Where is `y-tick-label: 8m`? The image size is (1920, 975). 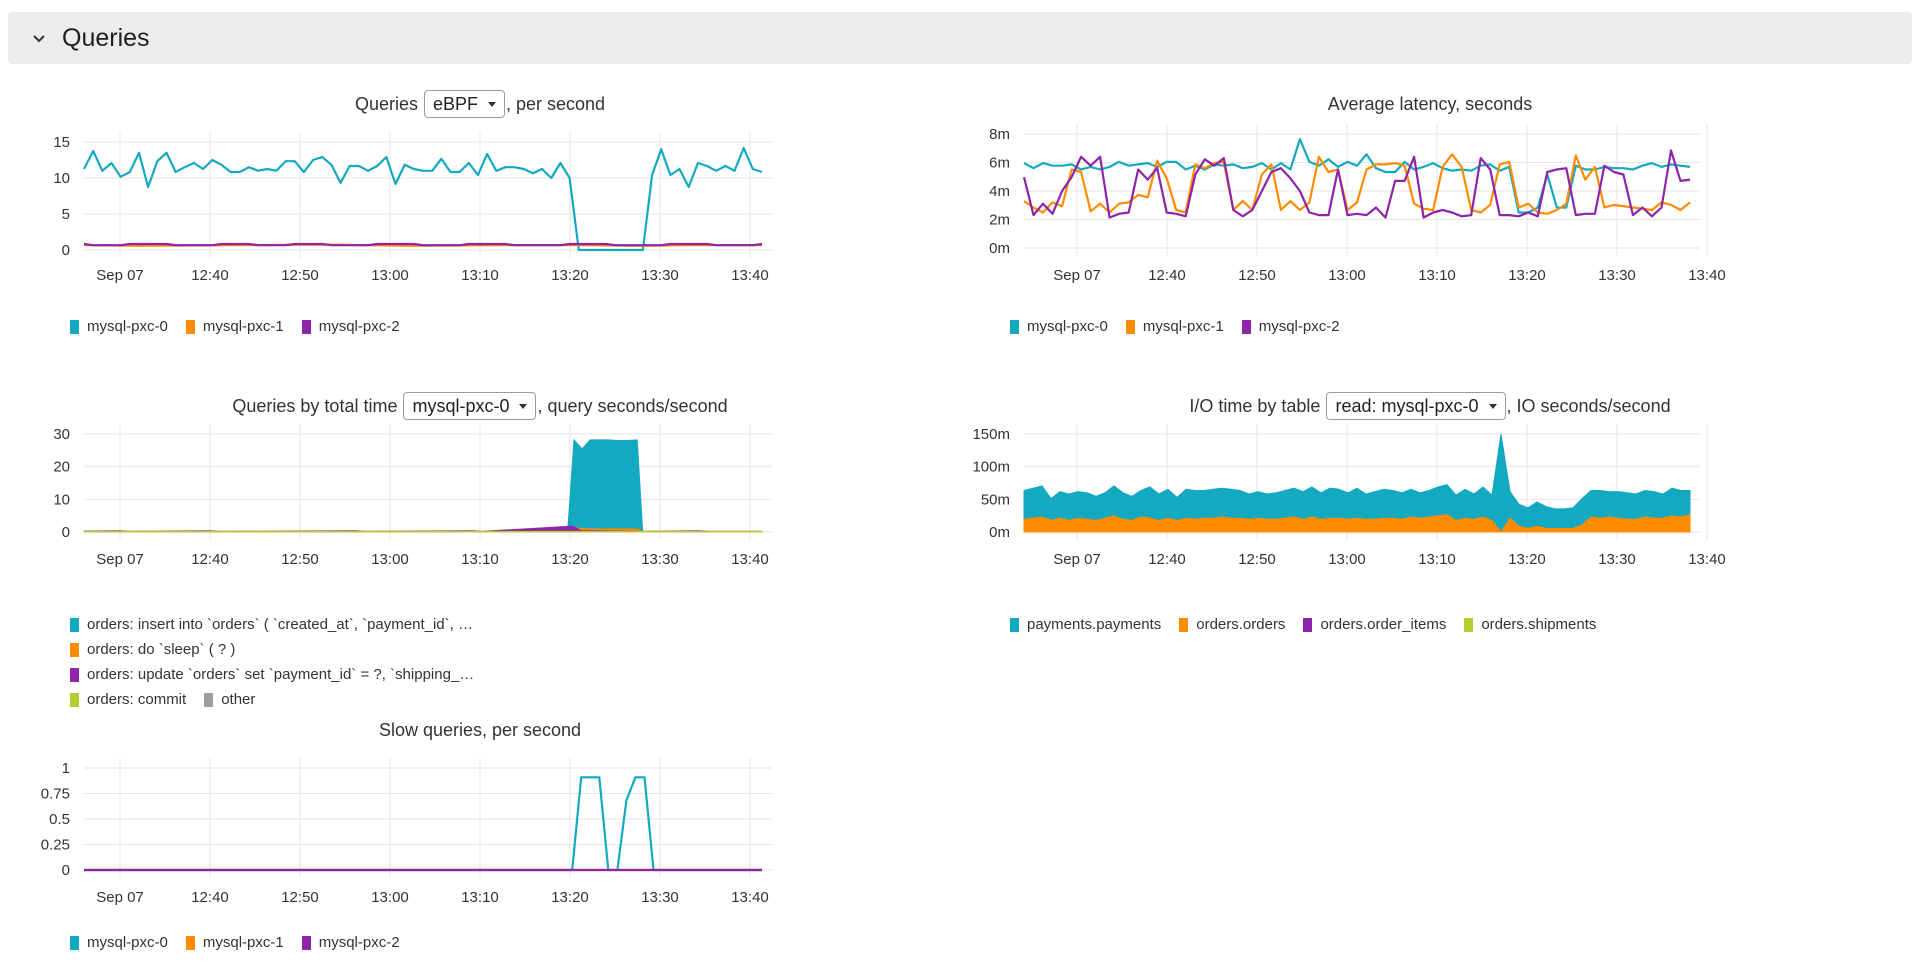
y-tick-label: 8m is located at coordinates (999, 134).